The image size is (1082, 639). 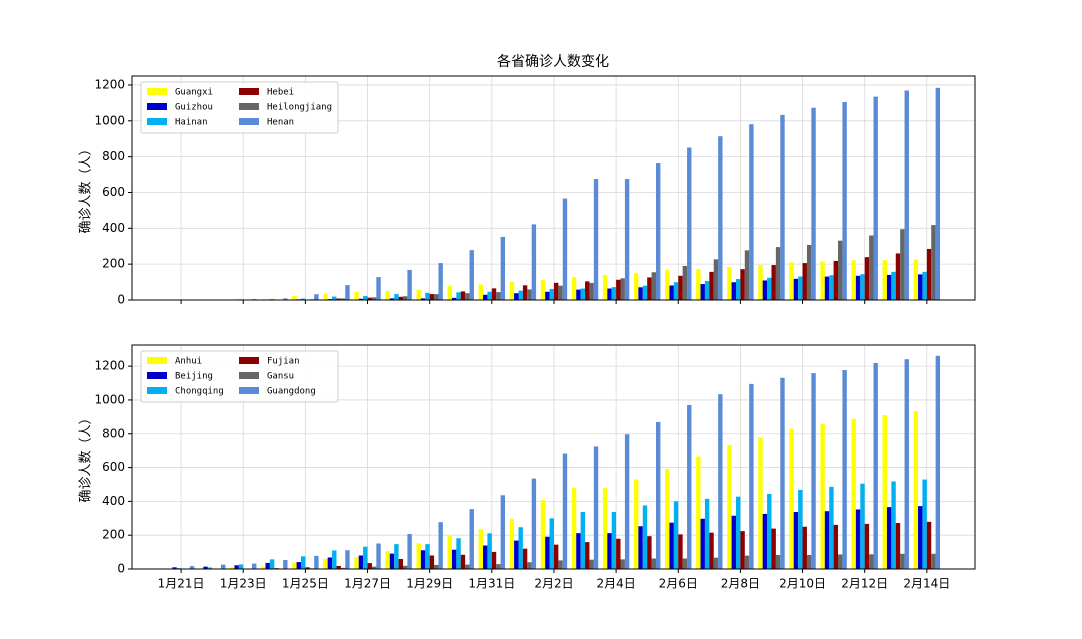 I want to click on chart-title: 各省确诊人数变化, so click(x=553, y=62).